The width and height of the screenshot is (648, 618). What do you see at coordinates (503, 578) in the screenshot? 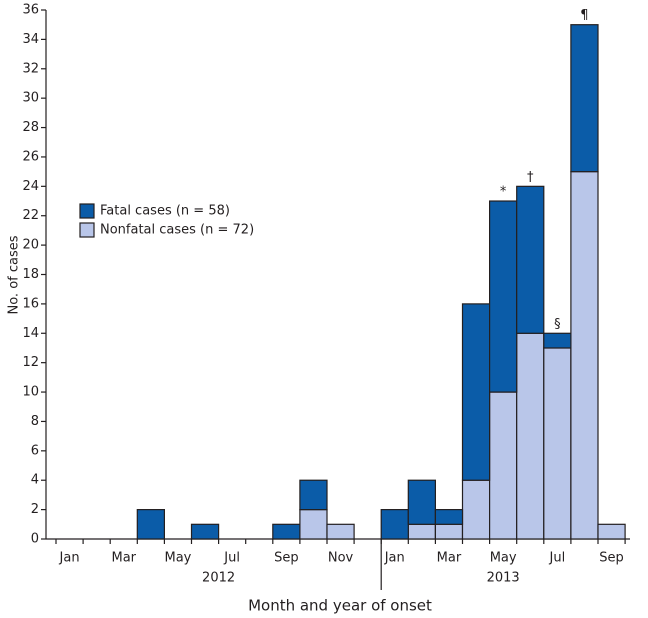
I see `year-label: 2013` at bounding box center [503, 578].